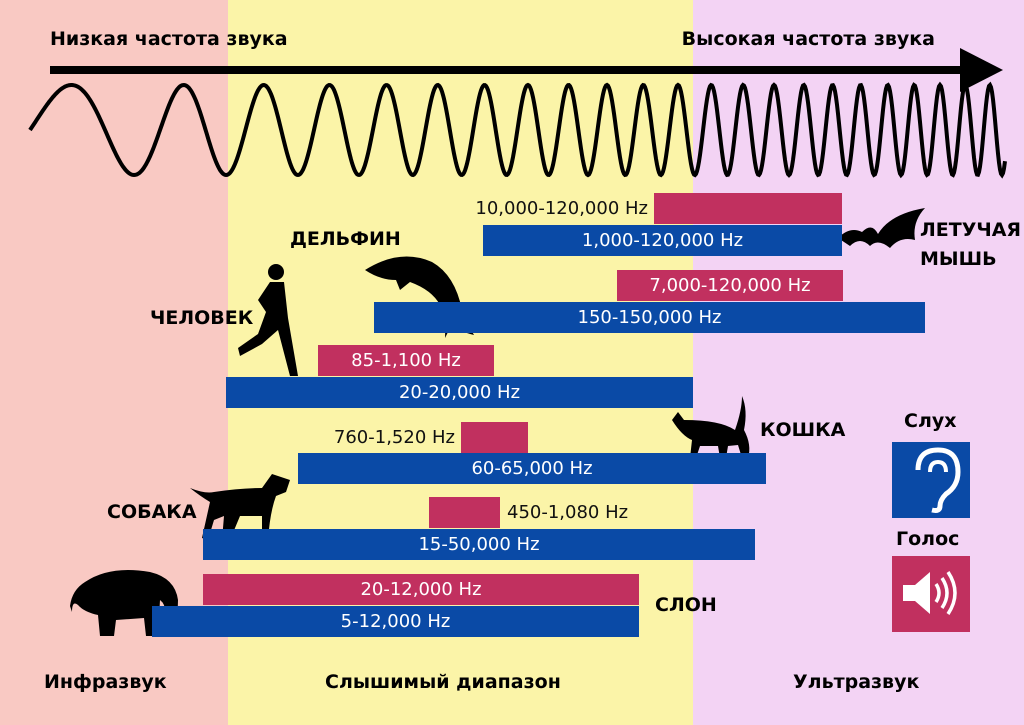 Image resolution: width=1024 pixels, height=725 pixels. Describe the element at coordinates (395, 621) in the screenshot. I see `hearing-range-bar: 5-12,000 Hz` at that location.